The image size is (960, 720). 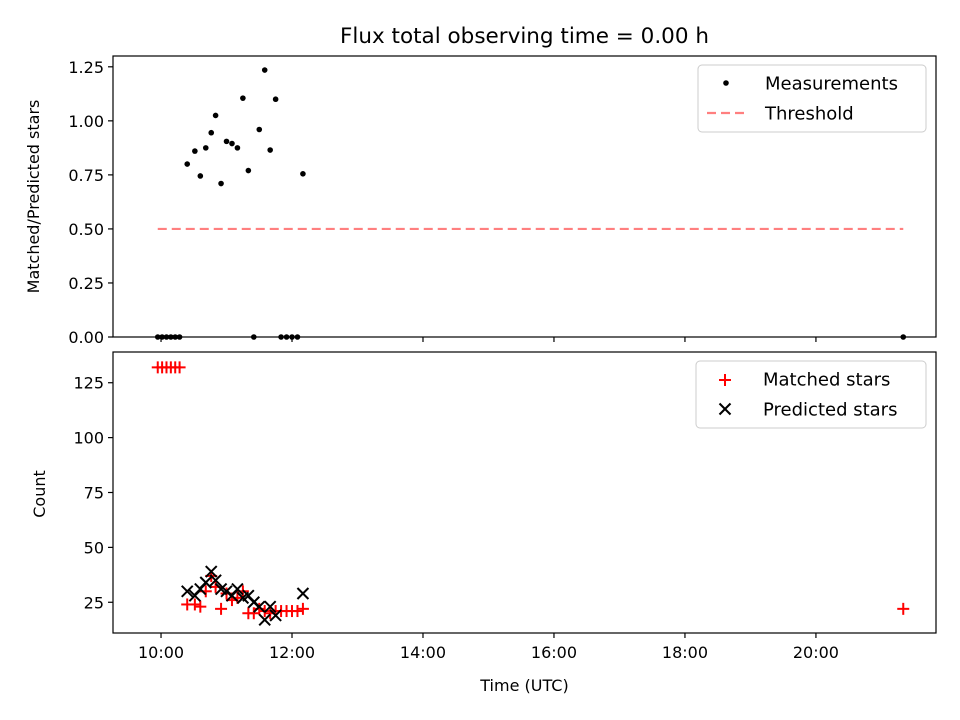 I want to click on top-y-axis: 0.00 0.25 0.50 0.75 1.00 1.25, so click(x=90, y=202).